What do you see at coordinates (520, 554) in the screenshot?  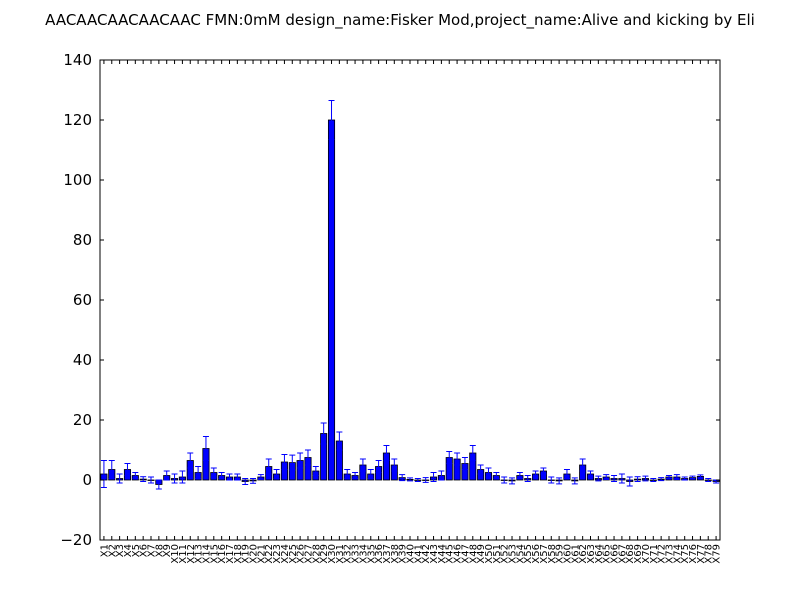 I see `x-tick-label-X54: X54` at bounding box center [520, 554].